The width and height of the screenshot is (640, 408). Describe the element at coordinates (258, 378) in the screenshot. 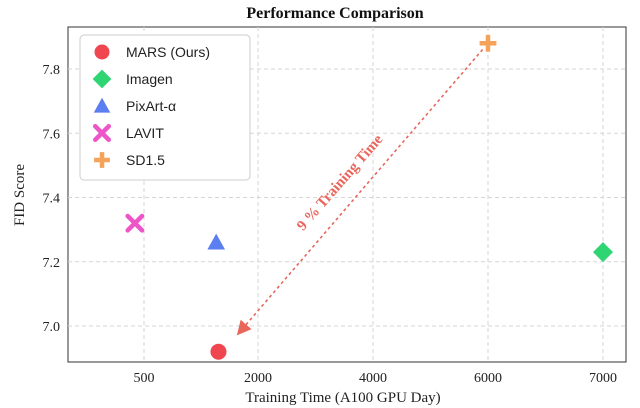

I see `x-tick-label: 2000` at that location.